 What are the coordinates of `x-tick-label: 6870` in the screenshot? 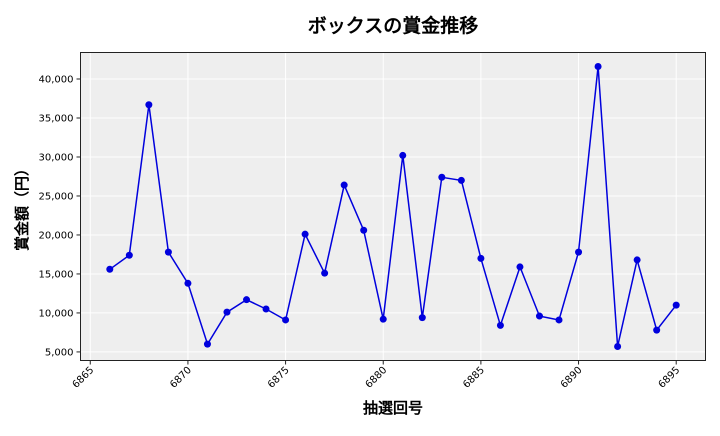 It's located at (181, 378).